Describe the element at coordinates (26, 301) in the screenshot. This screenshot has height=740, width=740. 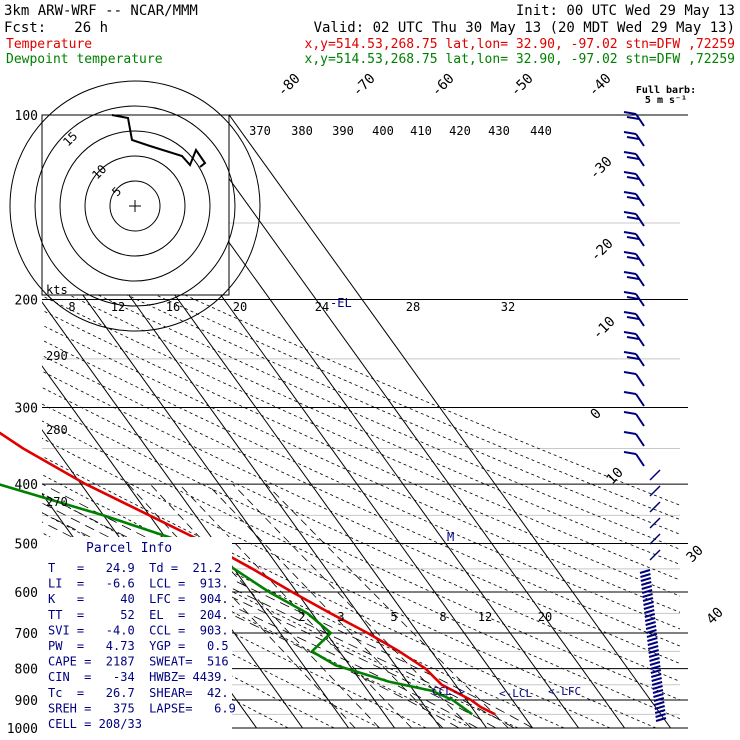
I see `pressure-label: 200` at that location.